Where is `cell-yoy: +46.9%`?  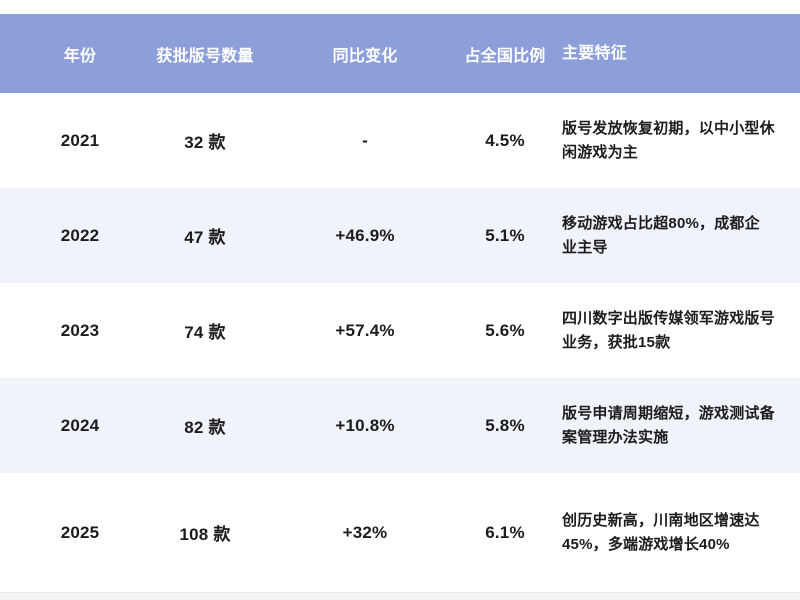
cell-yoy: +46.9% is located at coordinates (365, 235).